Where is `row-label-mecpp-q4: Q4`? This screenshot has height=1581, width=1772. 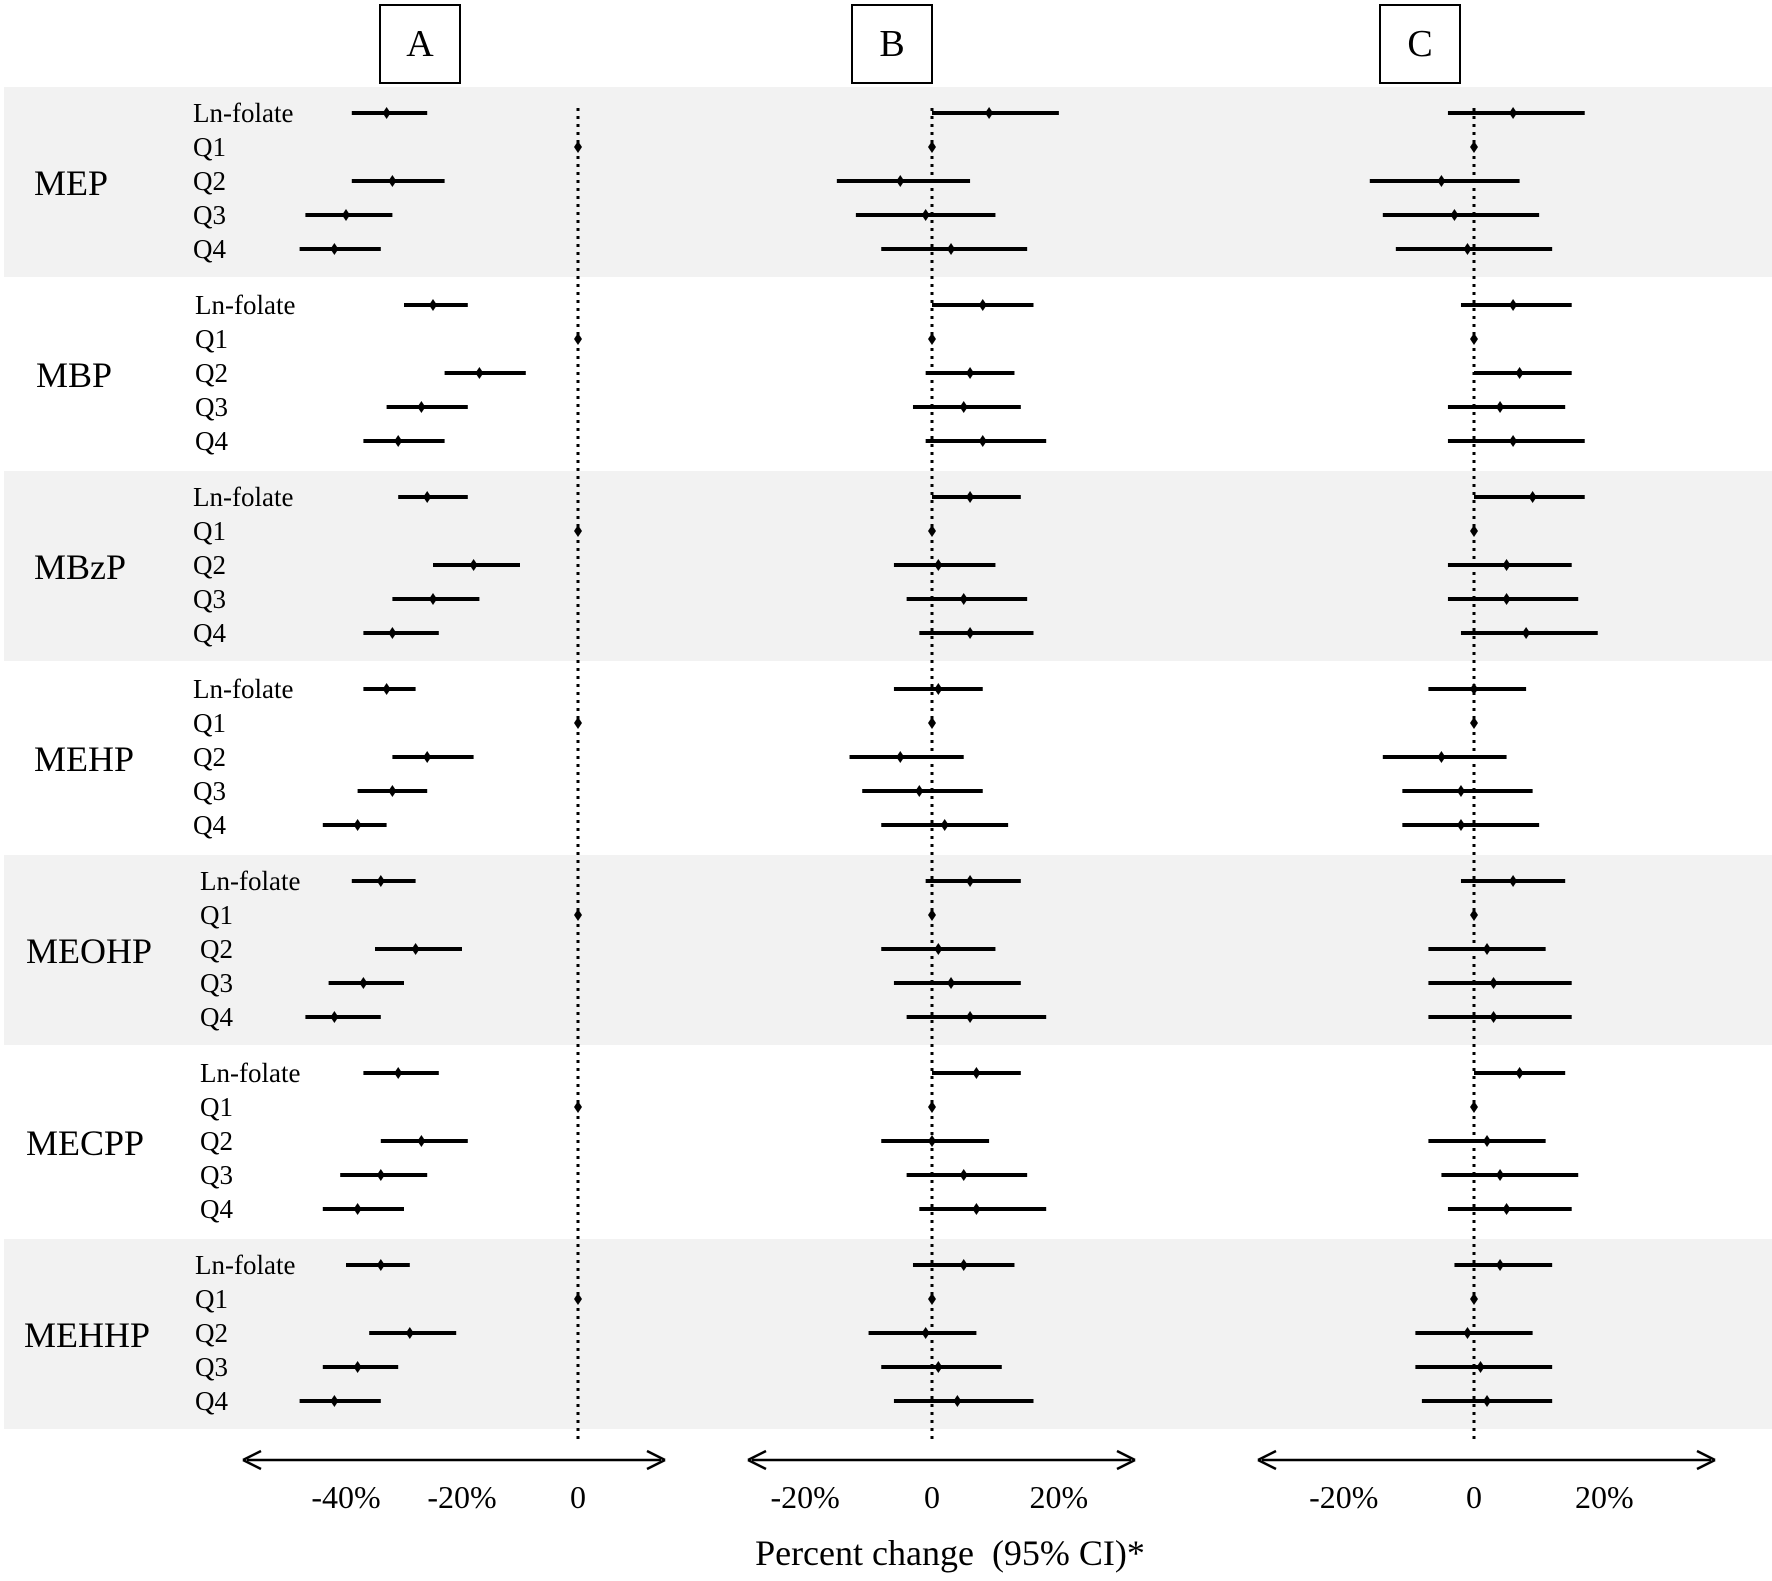
row-label-mecpp-q4: Q4 is located at coordinates (216, 1209).